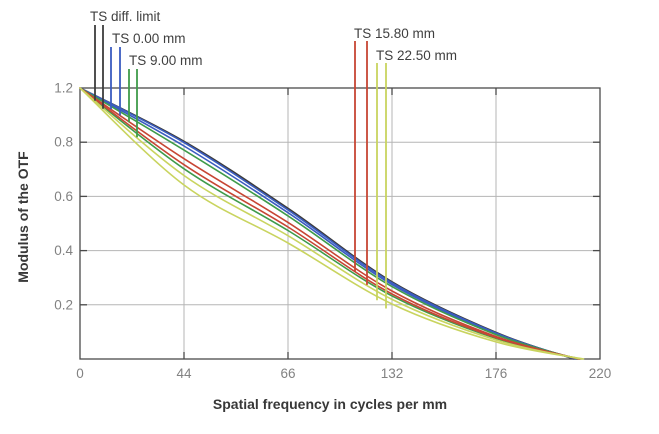  Describe the element at coordinates (125, 16) in the screenshot. I see `legend-label-ts-diff-limit: TS diff. limit` at that location.